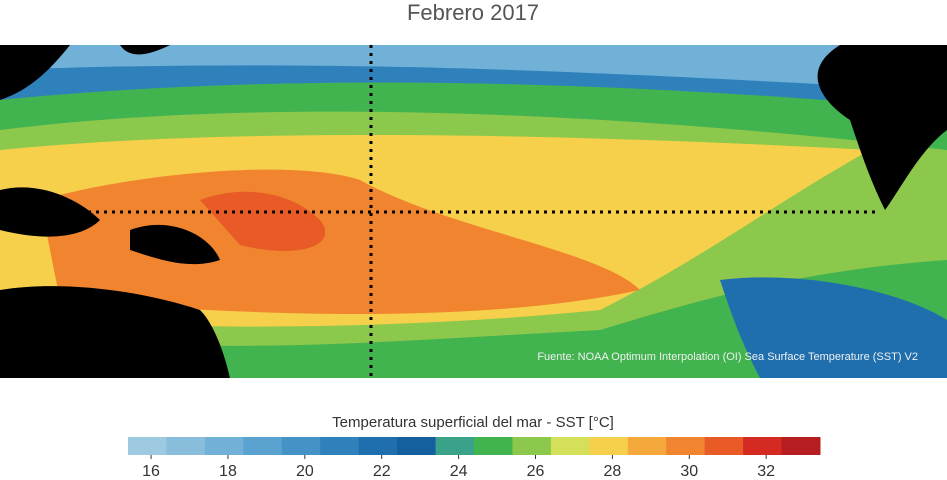  Describe the element at coordinates (473, 67) in the screenshot. I see `map-cold-north` at that location.